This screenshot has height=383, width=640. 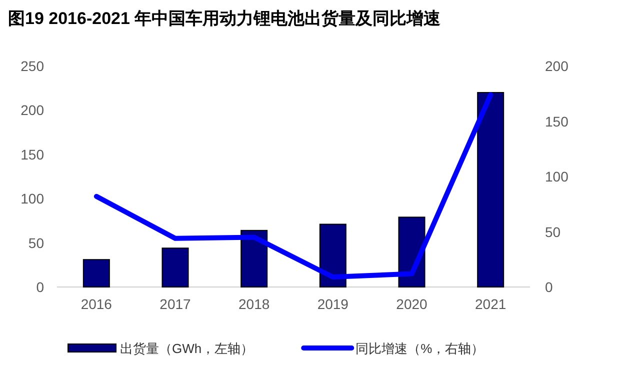 What do you see at coordinates (32, 66) in the screenshot?
I see `y-tick-label: 250` at bounding box center [32, 66].